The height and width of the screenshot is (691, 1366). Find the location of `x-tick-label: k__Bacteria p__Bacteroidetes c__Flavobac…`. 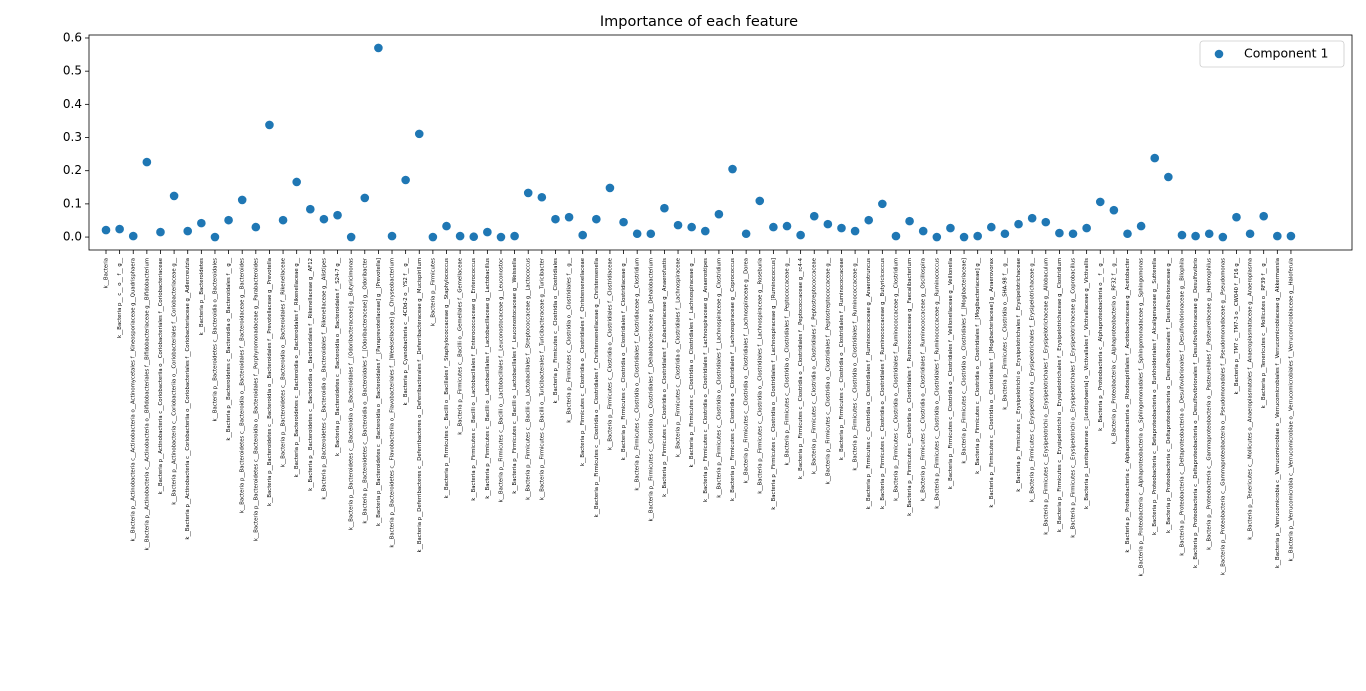

x-tick-label: k__Bacteria p__Bacteroidetes c__Flavobac… is located at coordinates (393, 403).